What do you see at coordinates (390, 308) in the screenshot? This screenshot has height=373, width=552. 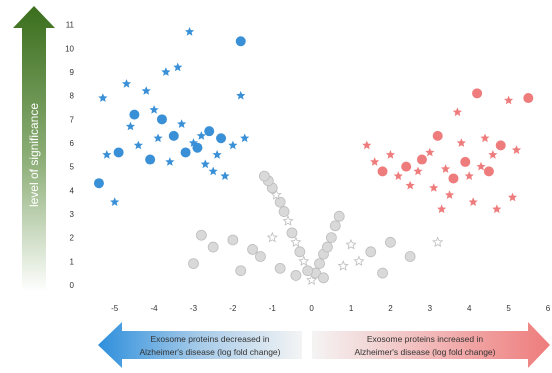 I see `x-tick-label: 2` at bounding box center [390, 308].